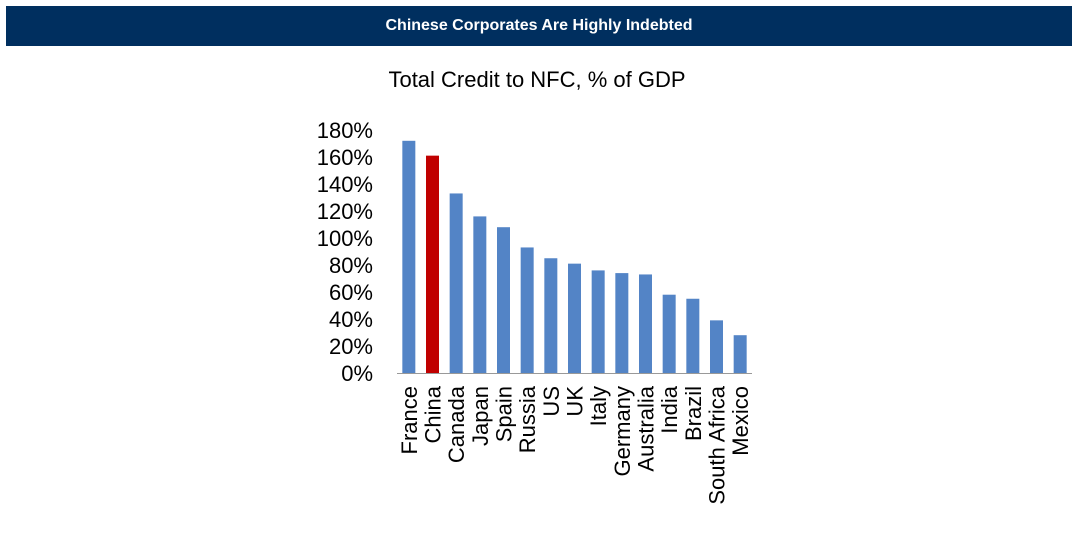 Image resolution: width=1076 pixels, height=540 pixels. What do you see at coordinates (646, 428) in the screenshot?
I see `x-tick-label: Australia` at bounding box center [646, 428].